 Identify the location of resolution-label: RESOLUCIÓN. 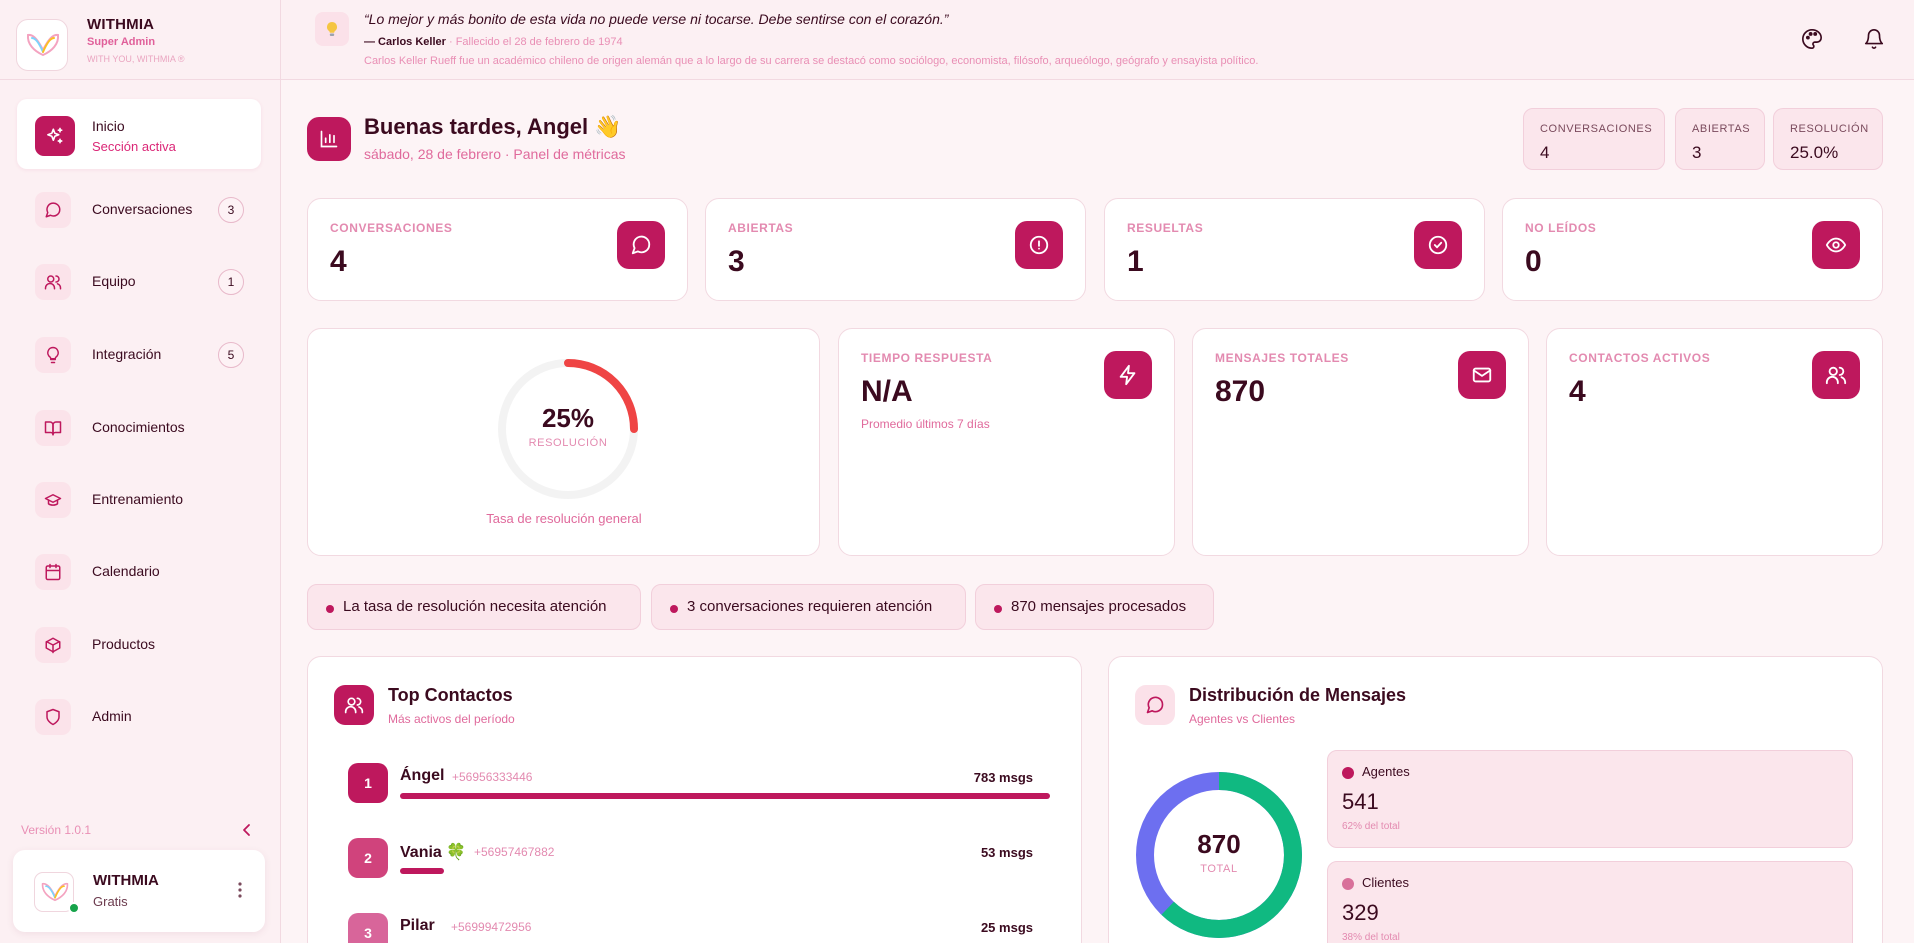
(568, 443).